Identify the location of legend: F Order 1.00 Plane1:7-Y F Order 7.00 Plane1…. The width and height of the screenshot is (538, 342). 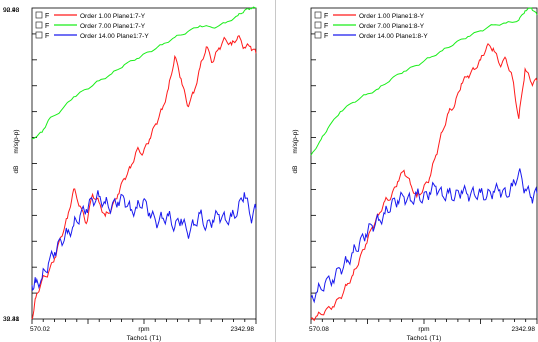
(92, 25).